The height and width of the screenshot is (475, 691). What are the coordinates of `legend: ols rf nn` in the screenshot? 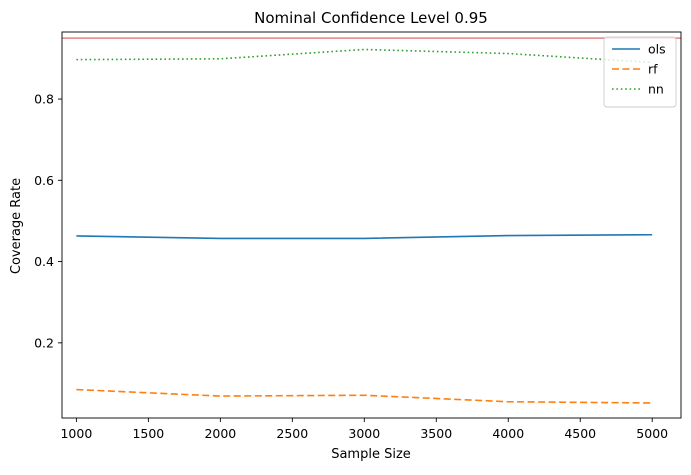 It's located at (640, 72).